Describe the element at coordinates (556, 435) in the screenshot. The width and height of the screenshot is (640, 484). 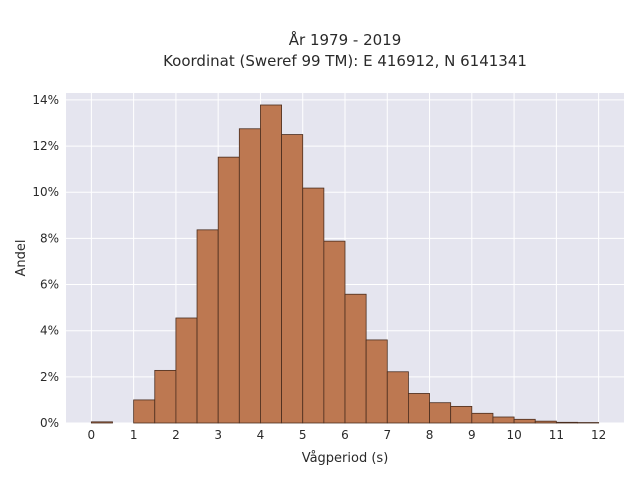
I see `x-tick-label: 11` at that location.